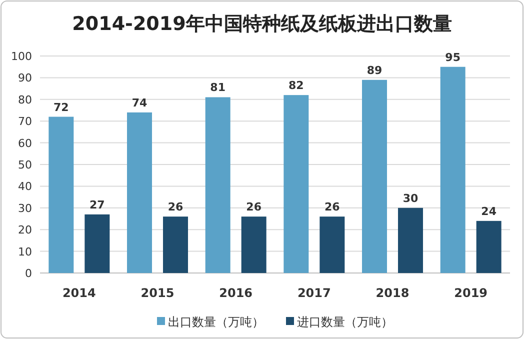  I want to click on data-label: 74, so click(140, 103).